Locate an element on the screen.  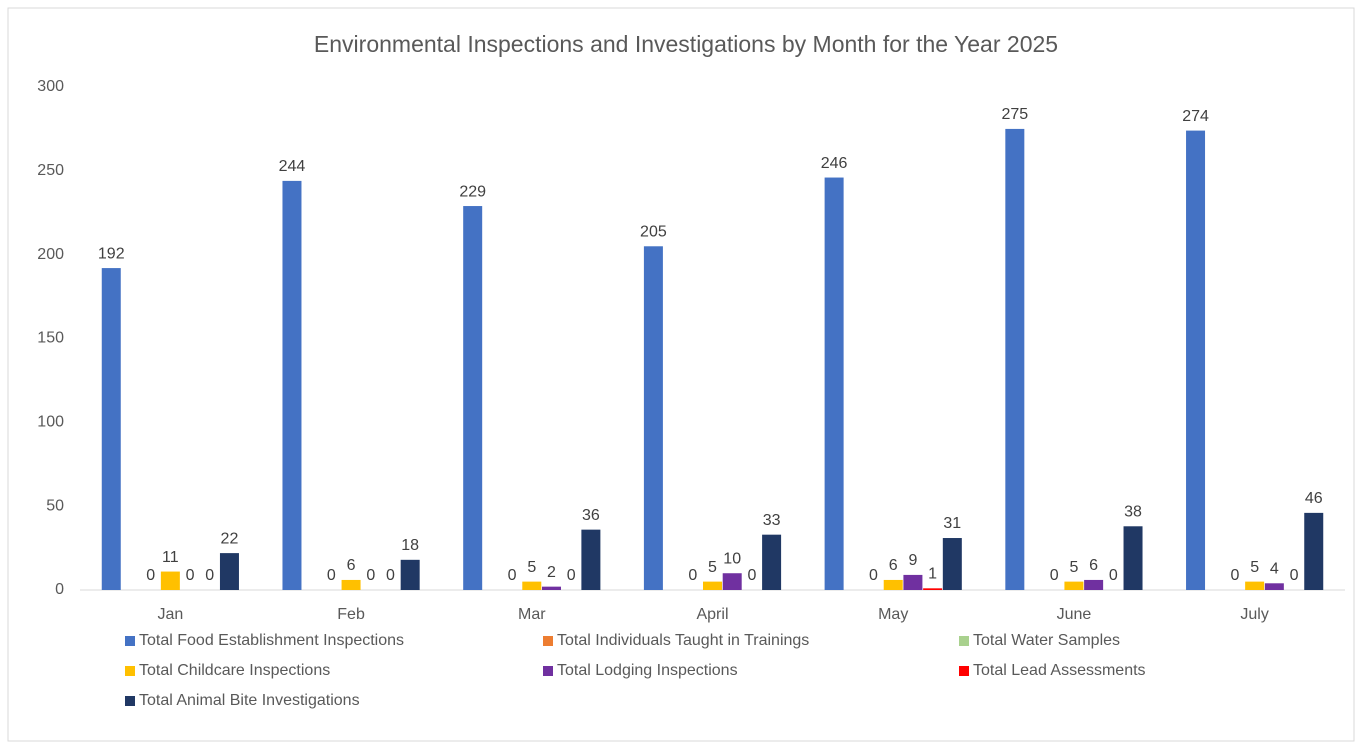
data-label: 2 is located at coordinates (551, 572).